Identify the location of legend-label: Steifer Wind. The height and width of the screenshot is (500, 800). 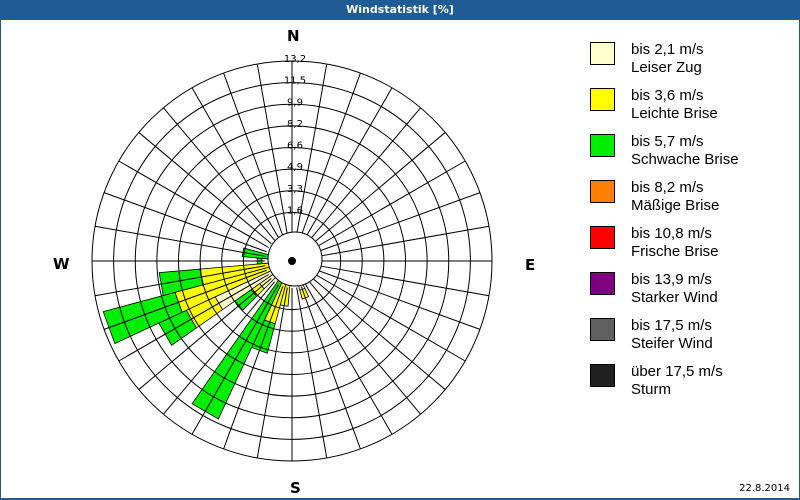
(672, 343).